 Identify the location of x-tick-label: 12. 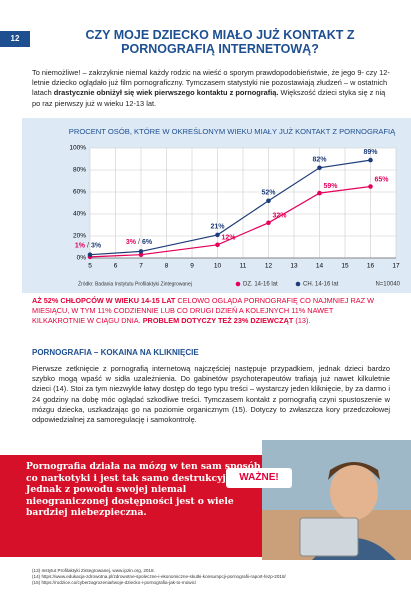
(269, 266).